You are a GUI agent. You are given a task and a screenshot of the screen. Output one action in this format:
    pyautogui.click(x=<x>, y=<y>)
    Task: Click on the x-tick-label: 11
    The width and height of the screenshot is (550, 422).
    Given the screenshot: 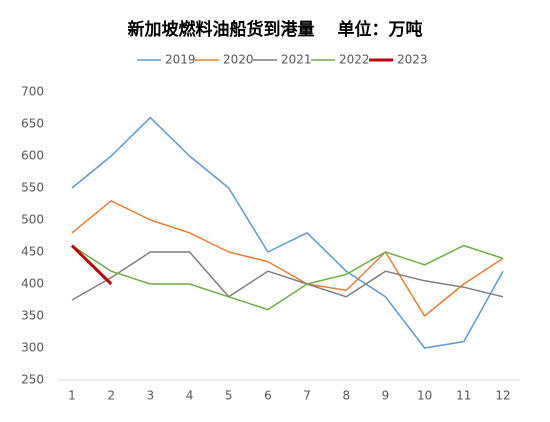 What is the action you would take?
    pyautogui.click(x=463, y=396)
    